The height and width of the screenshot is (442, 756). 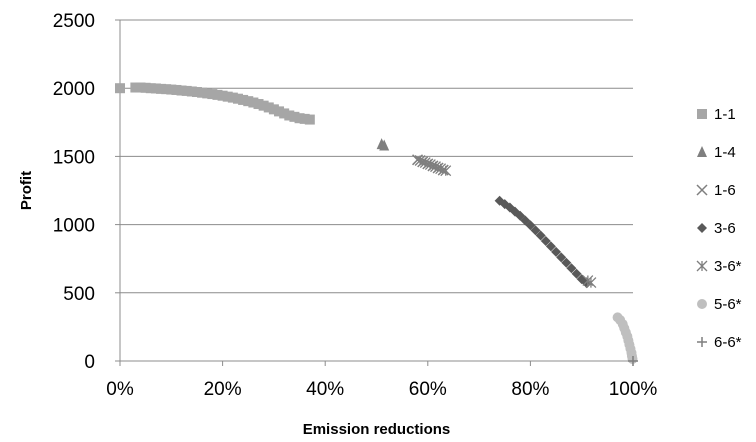 I want to click on legend: 1-1 1-4 1-6 3-6 3-6* 5-6* 6-6*, so click(x=719, y=228).